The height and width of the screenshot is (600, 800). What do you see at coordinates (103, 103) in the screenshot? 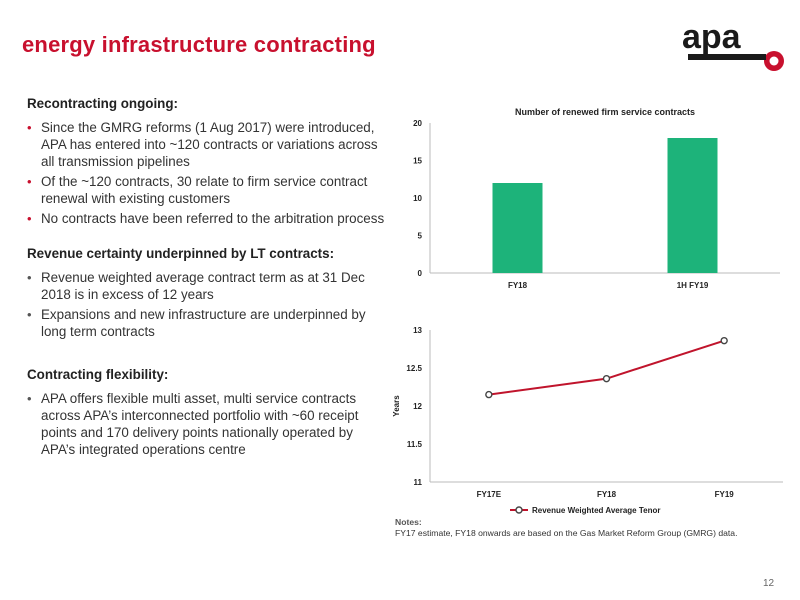
I see `section-heading: Recontracting ongoing:` at bounding box center [103, 103].